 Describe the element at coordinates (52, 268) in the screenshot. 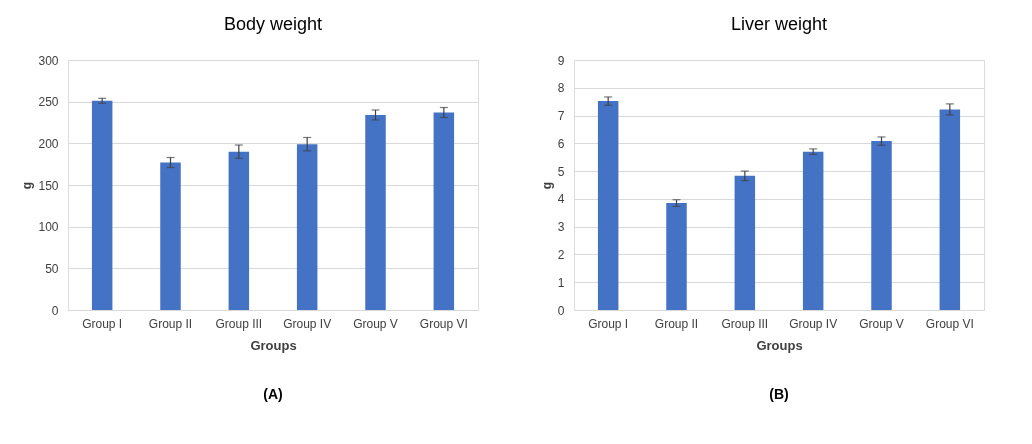

I see `y-tick-label: 50` at that location.